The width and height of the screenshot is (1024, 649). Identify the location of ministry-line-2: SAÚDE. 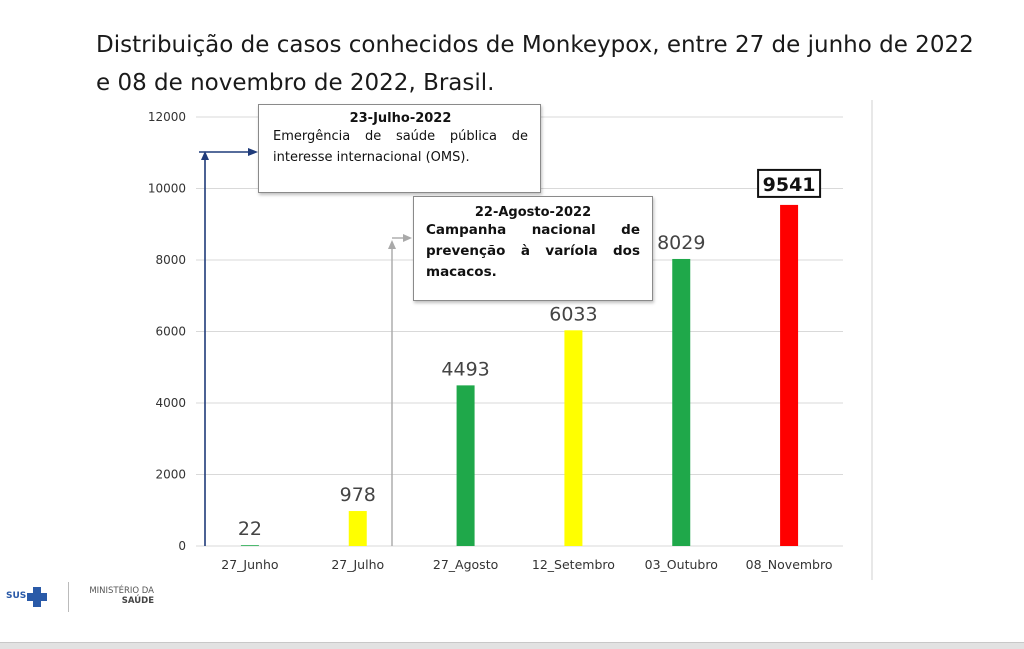
(137, 601).